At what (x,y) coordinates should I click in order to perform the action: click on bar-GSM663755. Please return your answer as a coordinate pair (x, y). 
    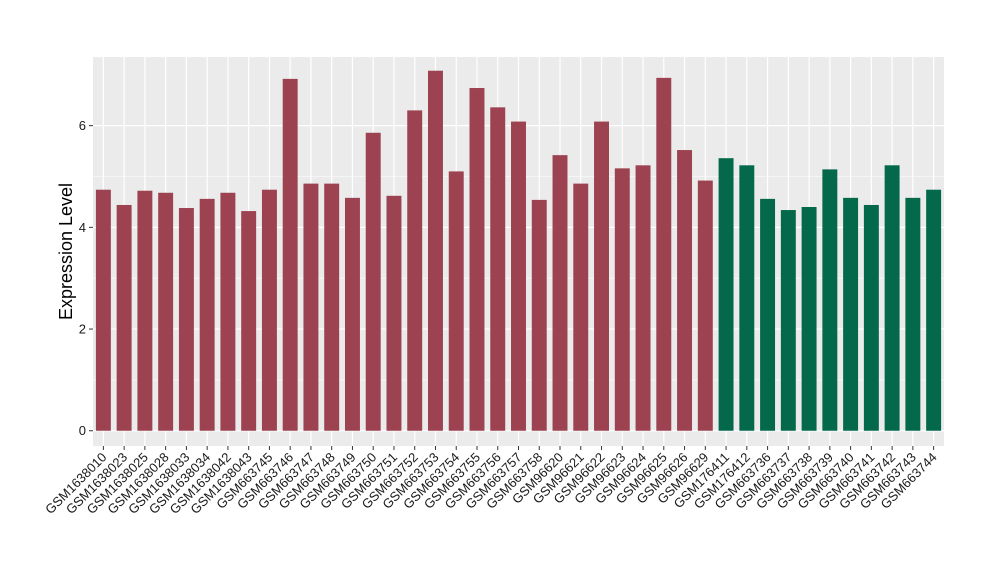
    Looking at the image, I should click on (477, 259).